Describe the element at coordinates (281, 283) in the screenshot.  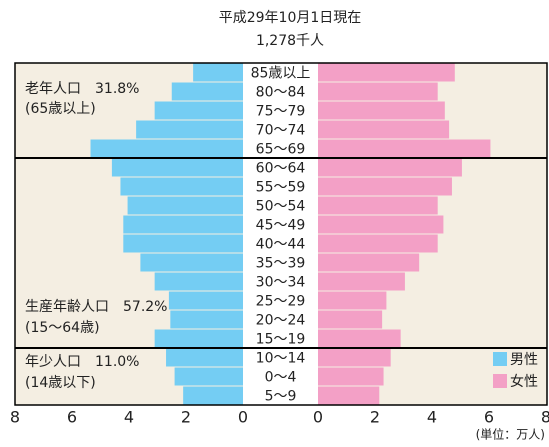
I see `age-label: 30～34` at that location.